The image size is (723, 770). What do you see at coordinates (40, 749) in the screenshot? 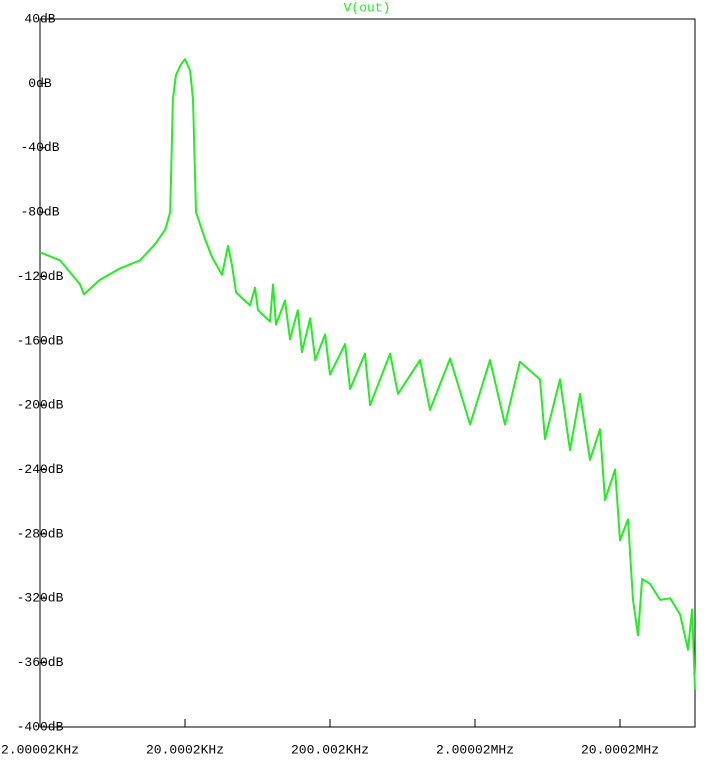
I see `x-tick-label: 2.00002KHz` at bounding box center [40, 749].